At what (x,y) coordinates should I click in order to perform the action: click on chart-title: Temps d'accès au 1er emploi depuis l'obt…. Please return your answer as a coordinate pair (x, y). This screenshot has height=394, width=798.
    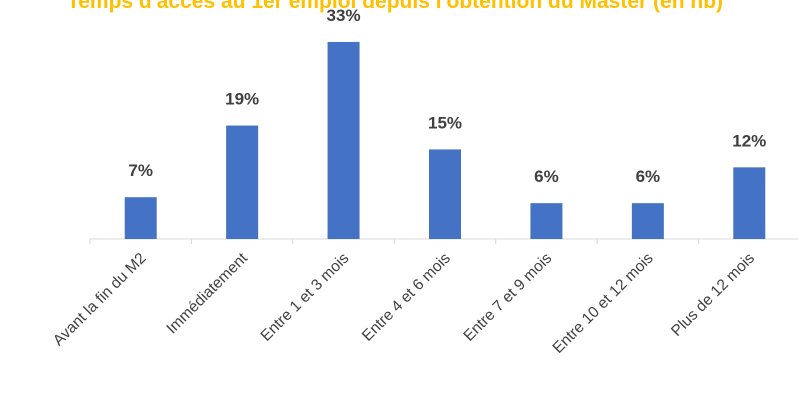
    Looking at the image, I should click on (395, 6).